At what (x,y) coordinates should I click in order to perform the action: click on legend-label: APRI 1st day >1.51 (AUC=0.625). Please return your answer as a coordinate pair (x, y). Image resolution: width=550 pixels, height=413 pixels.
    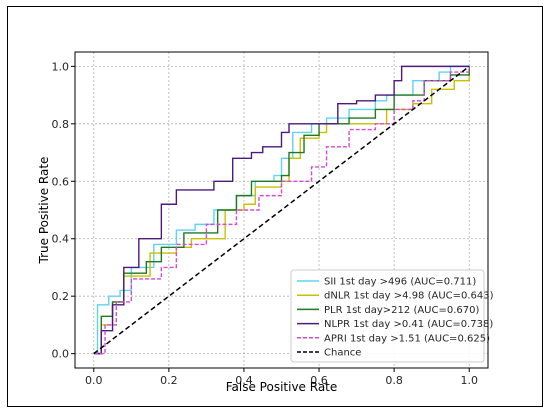
    Looking at the image, I should click on (407, 338).